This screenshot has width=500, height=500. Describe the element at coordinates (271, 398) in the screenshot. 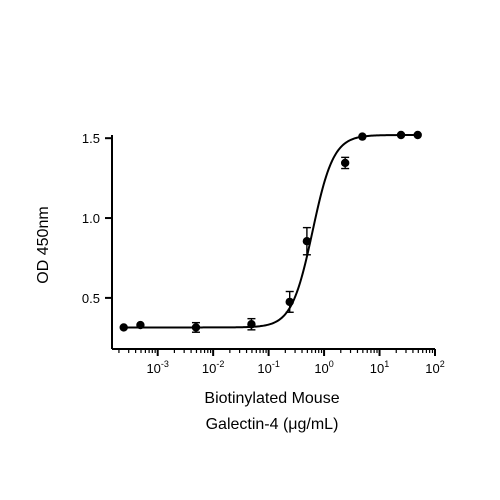

I see `x-axis-title-line-1: Biotinylated Mouse` at that location.